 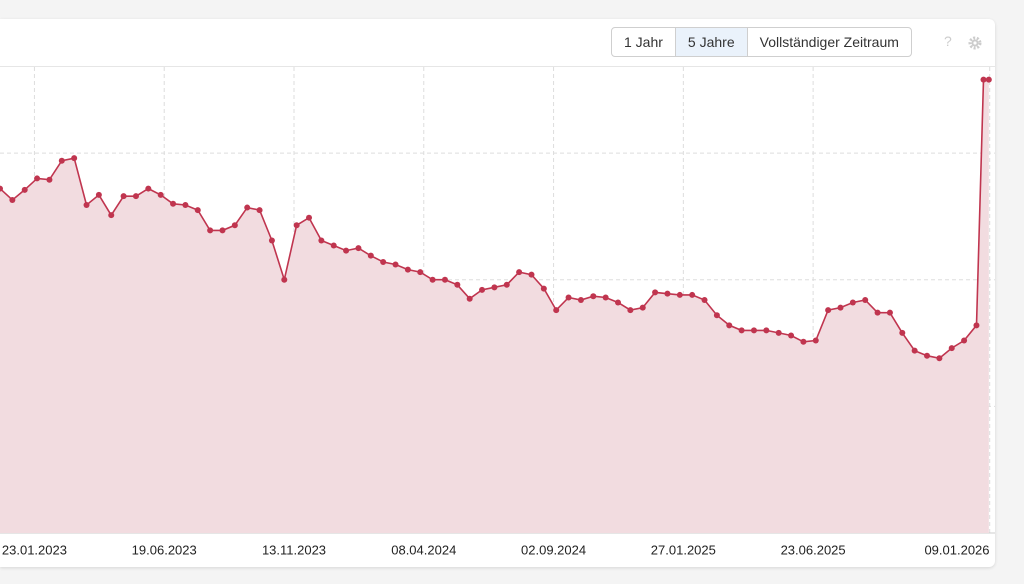 What do you see at coordinates (553, 549) in the screenshot?
I see `x-tick-label: 02.09.2024` at bounding box center [553, 549].